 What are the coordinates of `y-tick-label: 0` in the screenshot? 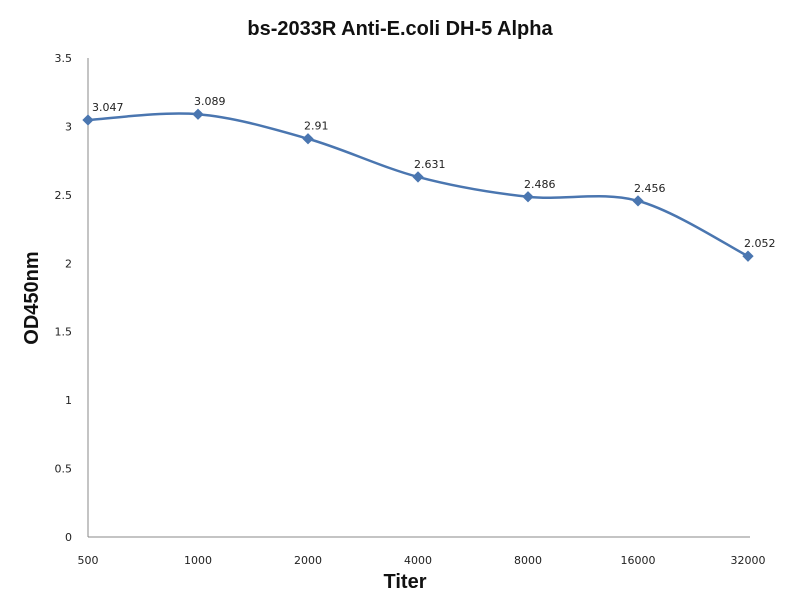 It's located at (68, 537).